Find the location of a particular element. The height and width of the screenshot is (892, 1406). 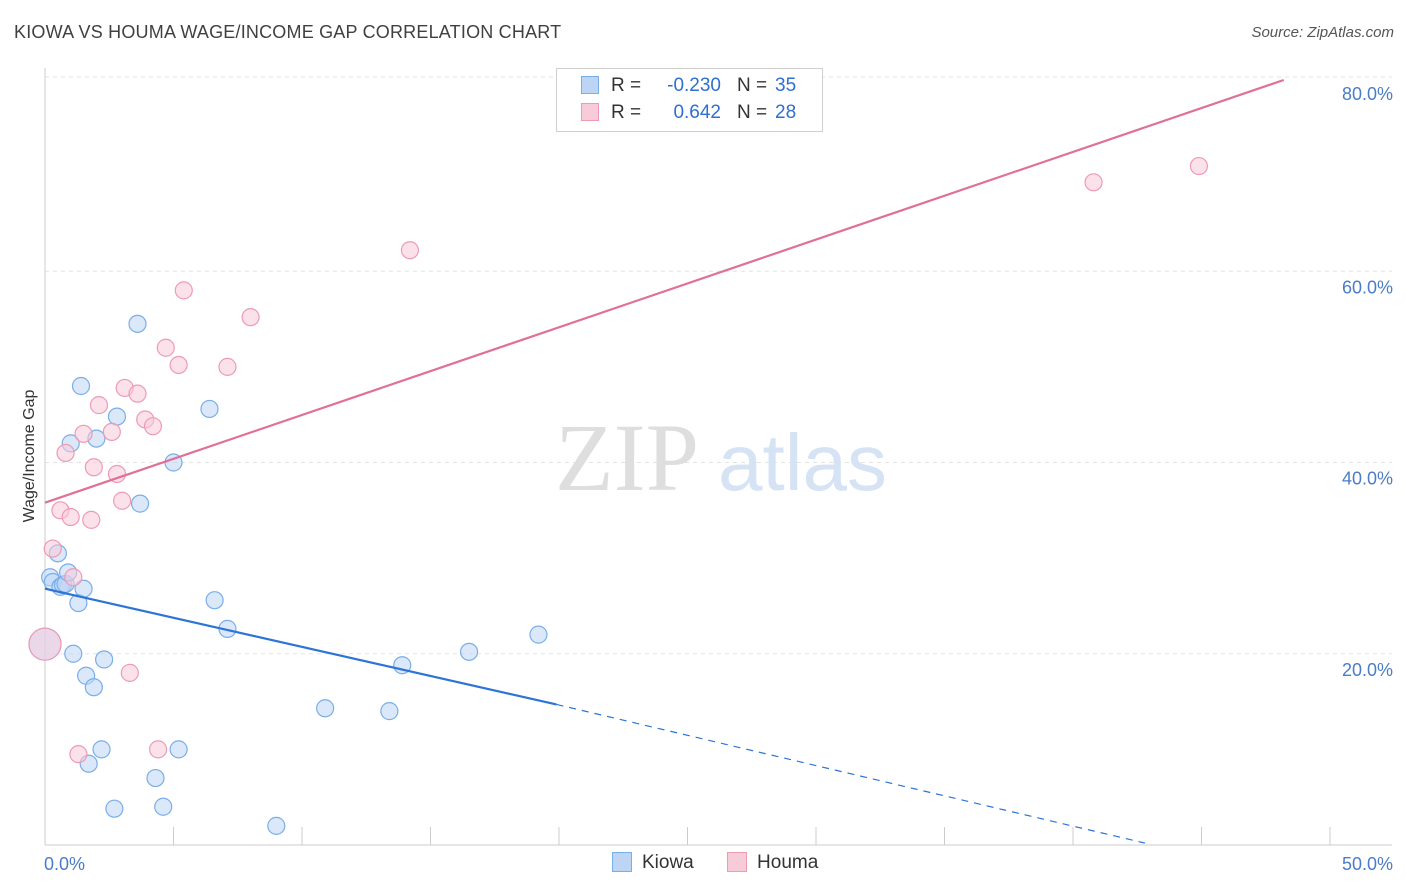

legend-item-kiowa: Kiowa is located at coordinates (653, 863).